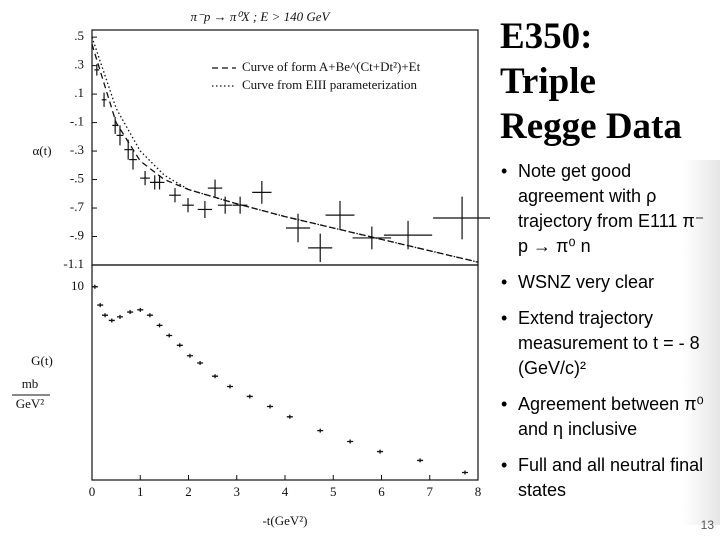 The width and height of the screenshot is (720, 540). What do you see at coordinates (73, 263) in the screenshot?
I see `y-tick-label: -1.1` at bounding box center [73, 263].